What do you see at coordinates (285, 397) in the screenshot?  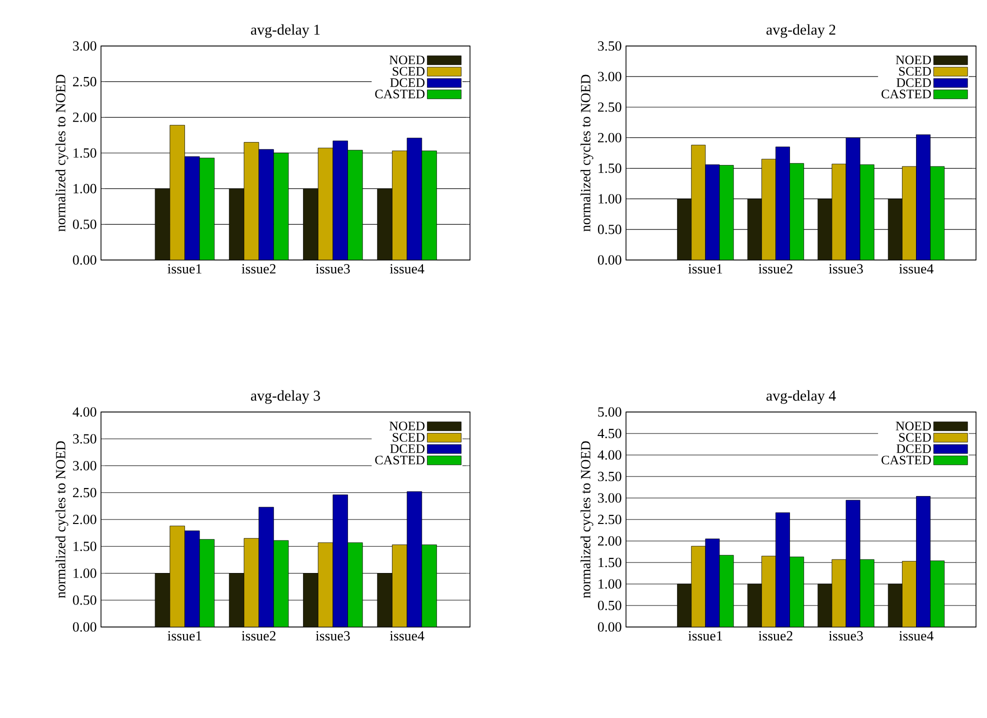 I see `chart-title: avg-delay 3` at bounding box center [285, 397].